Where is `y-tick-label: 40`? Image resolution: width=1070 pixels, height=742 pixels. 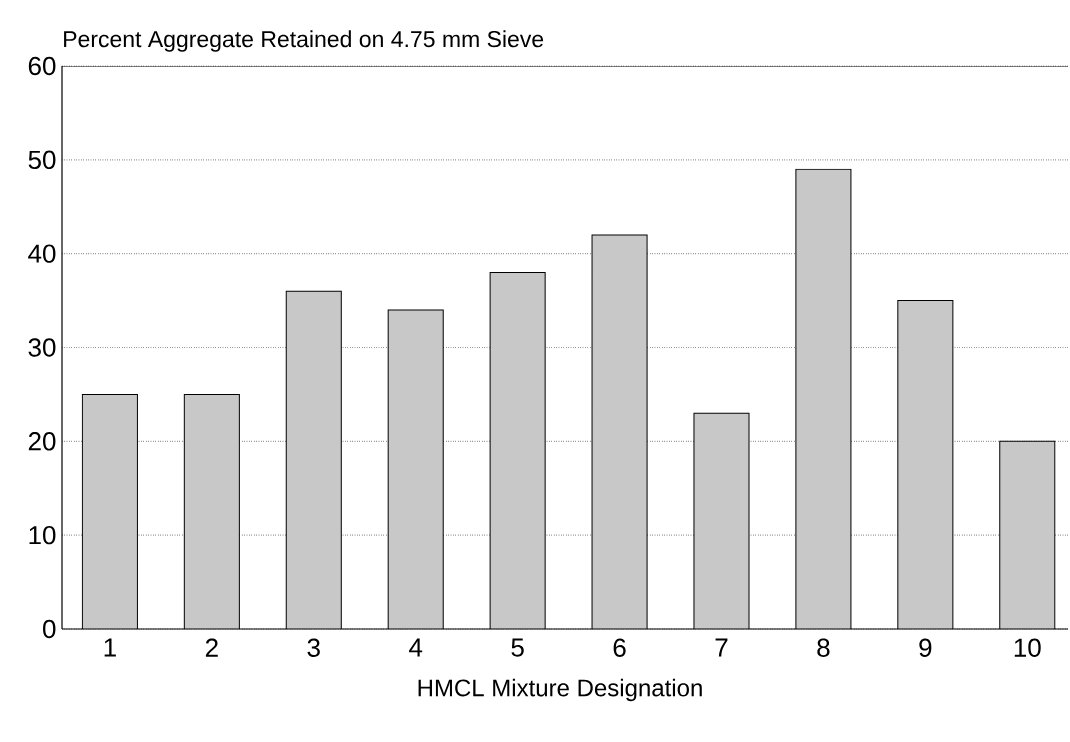 y-tick-label: 40 is located at coordinates (42, 253).